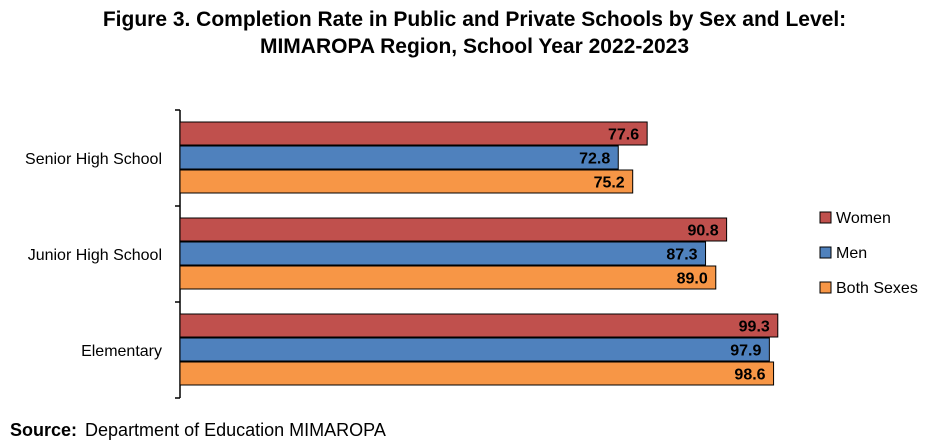 The width and height of the screenshot is (949, 448). What do you see at coordinates (474, 46) in the screenshot?
I see `chart-title-line-2: MIMAROPA Region, School Year 2022-2023` at bounding box center [474, 46].